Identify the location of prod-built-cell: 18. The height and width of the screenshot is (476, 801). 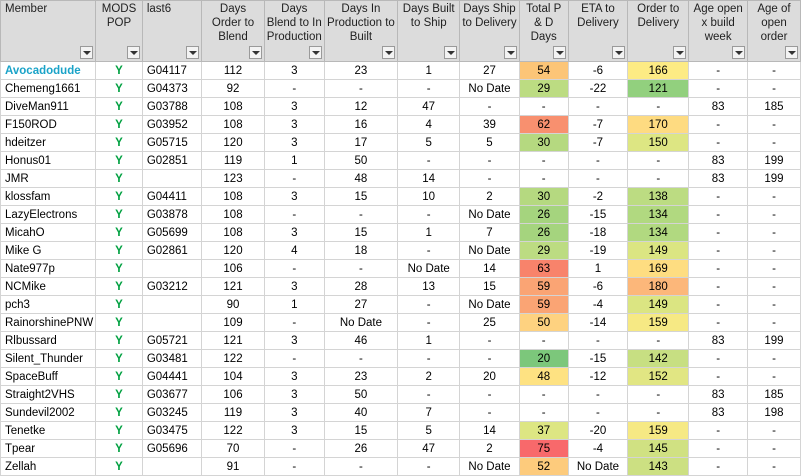
(361, 250).